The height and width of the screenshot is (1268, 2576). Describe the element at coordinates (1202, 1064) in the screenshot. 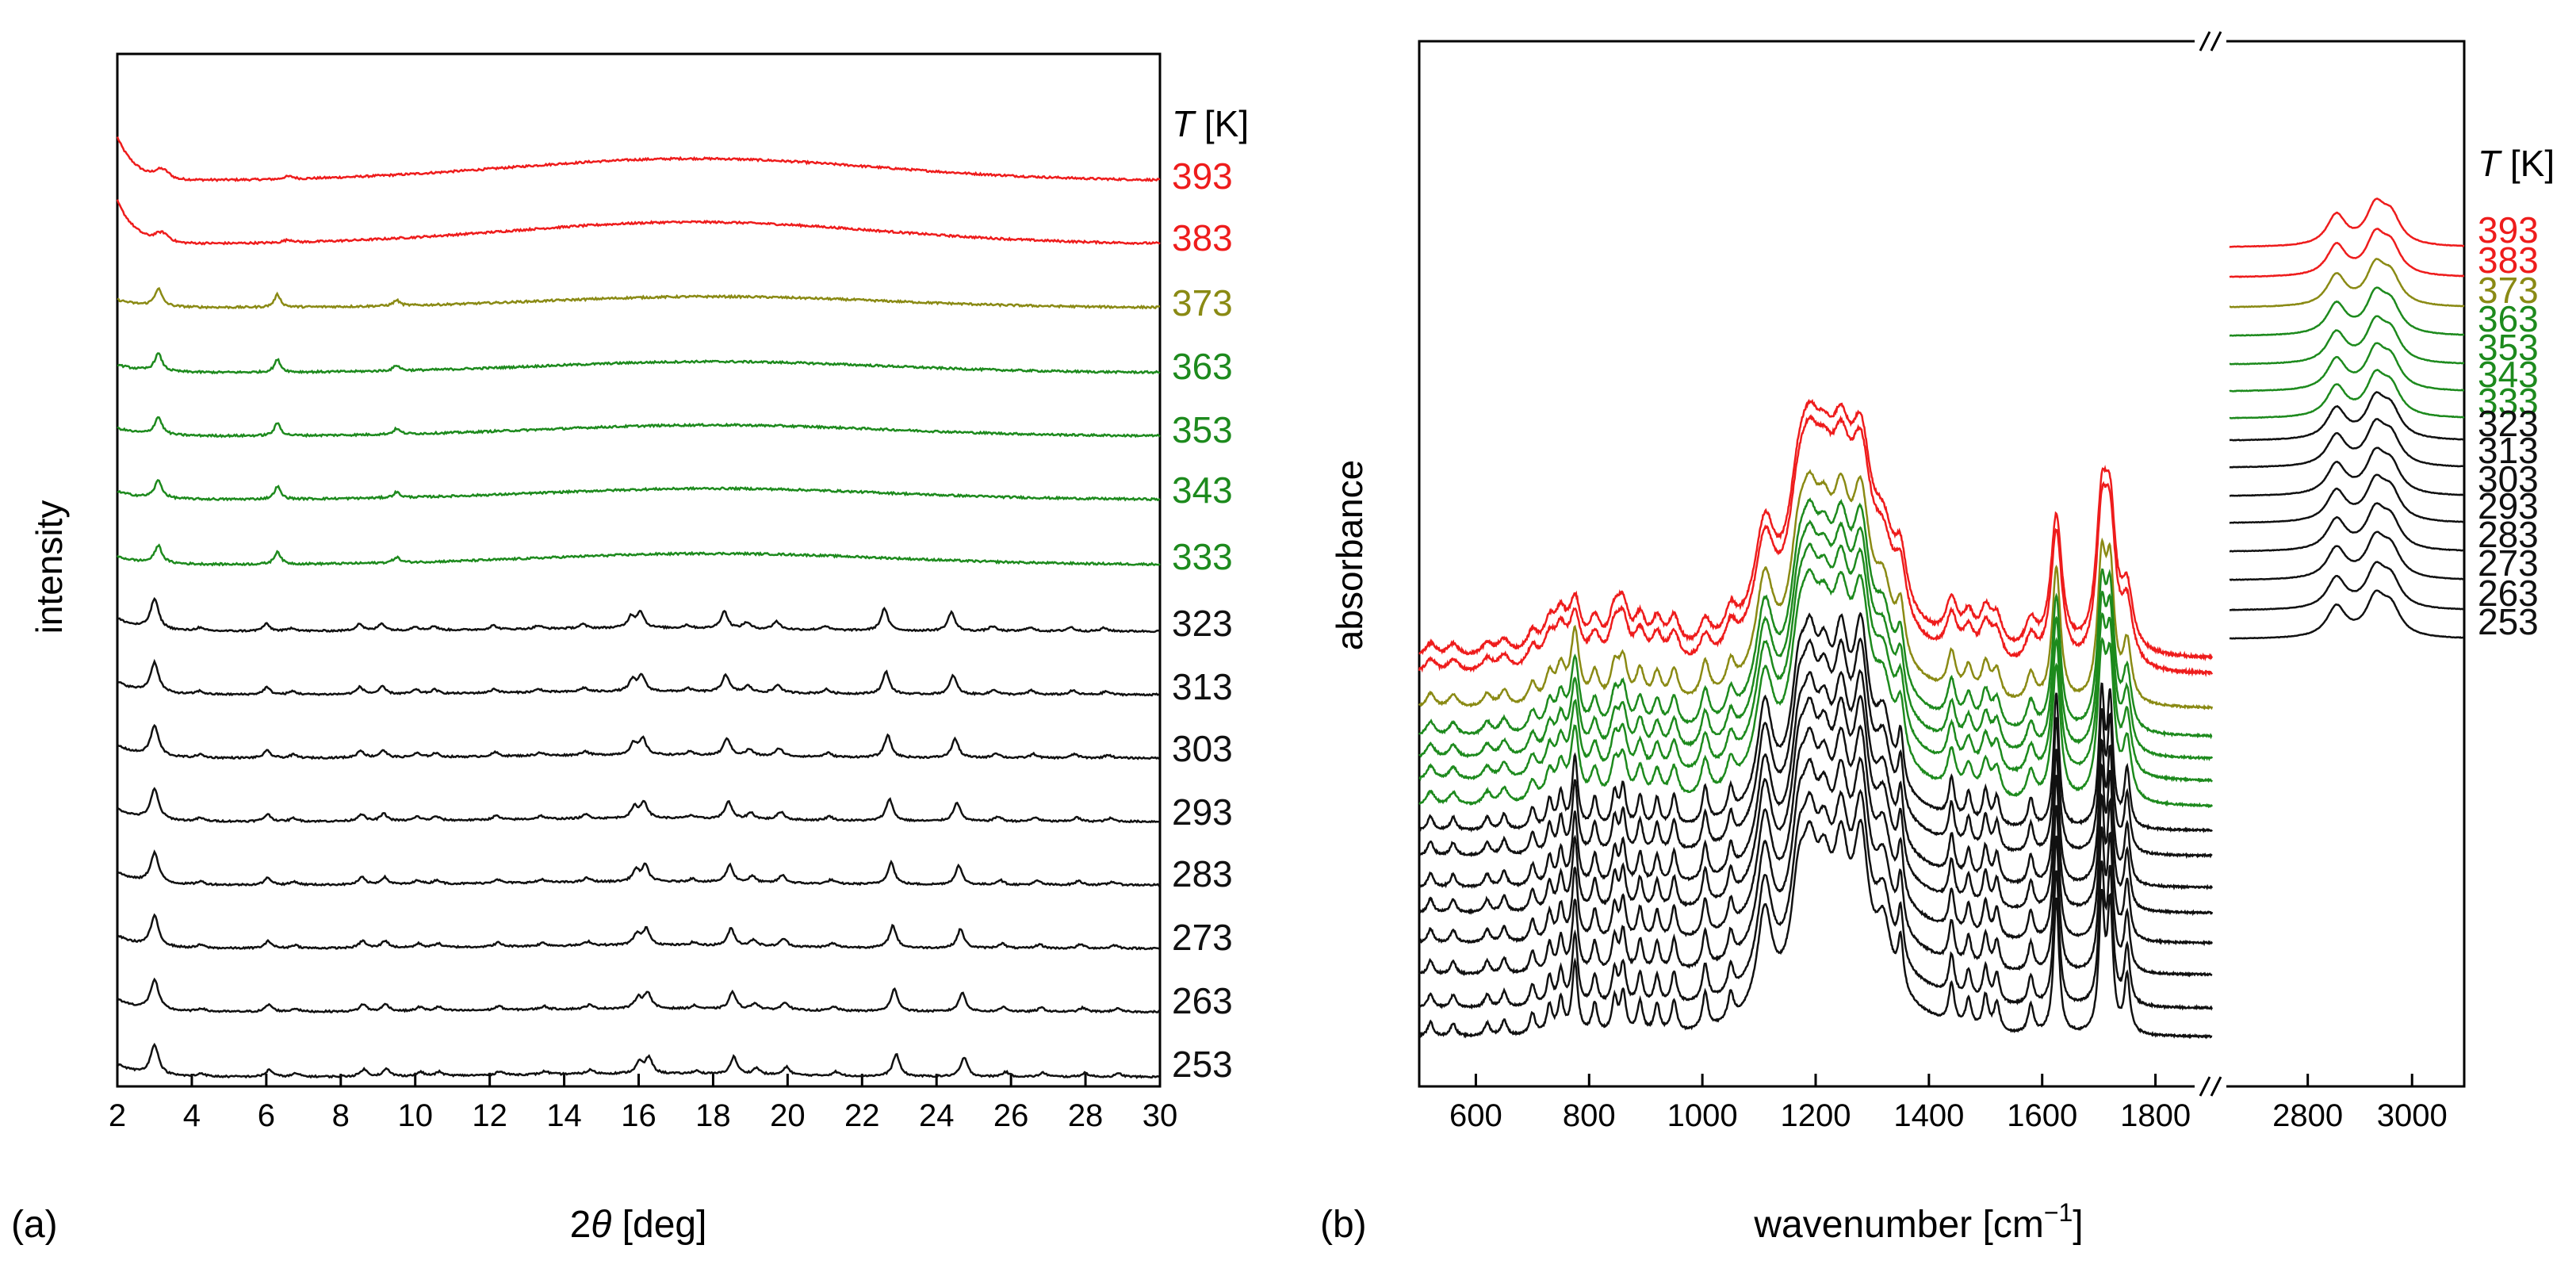

I see `panel-a-legend-label-253: 253` at that location.